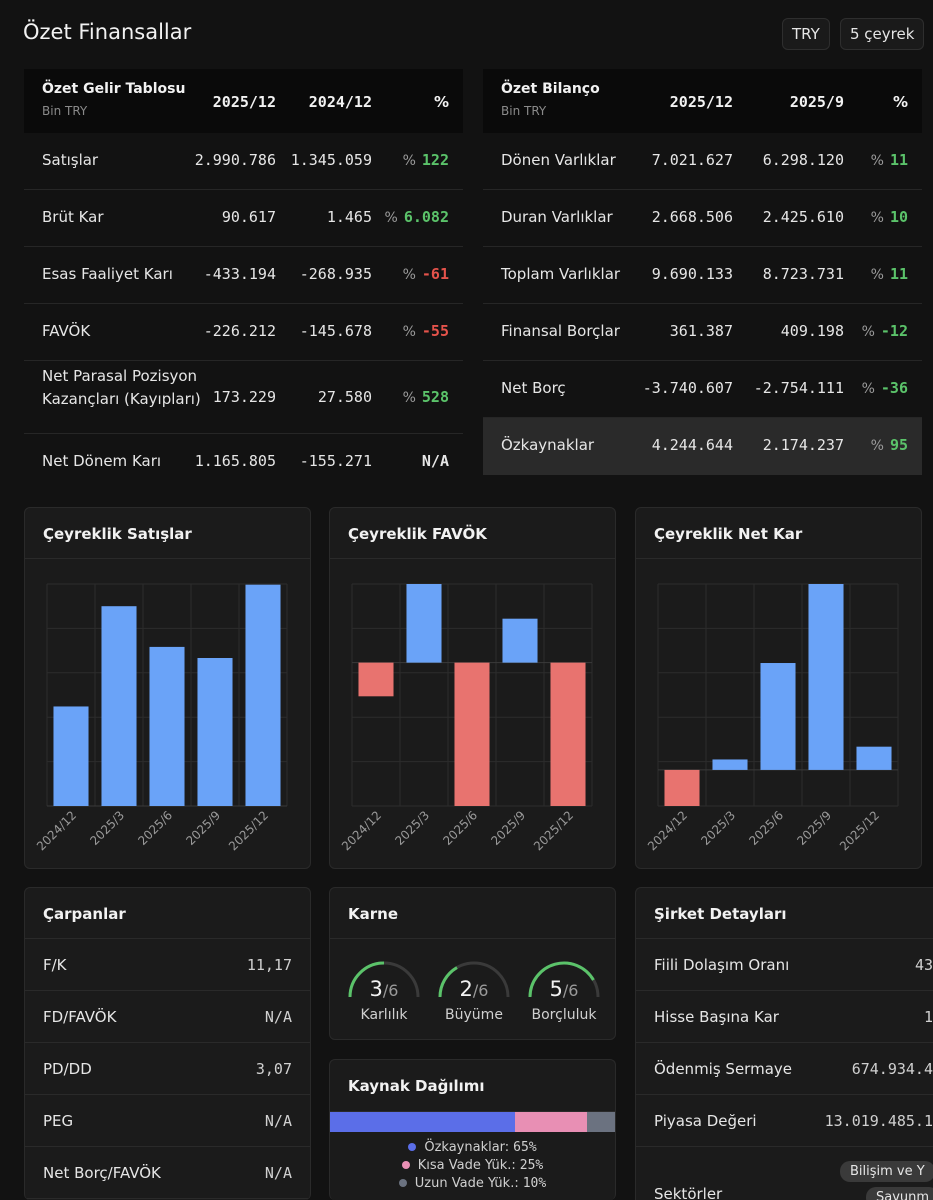 The image size is (933, 1200). Describe the element at coordinates (239, 274) in the screenshot. I see `row-value-current: -433.194` at that location.